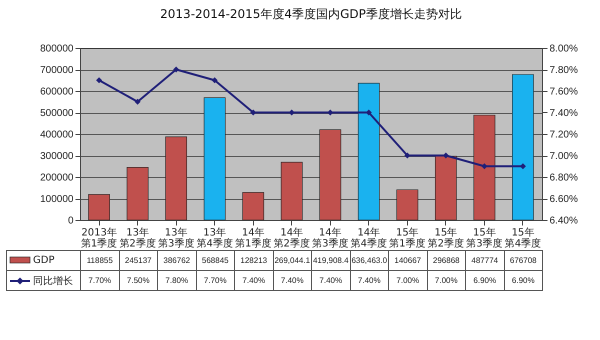 The height and width of the screenshot is (340, 600). Describe the element at coordinates (177, 280) in the screenshot. I see `data-label: 7.80%` at that location.